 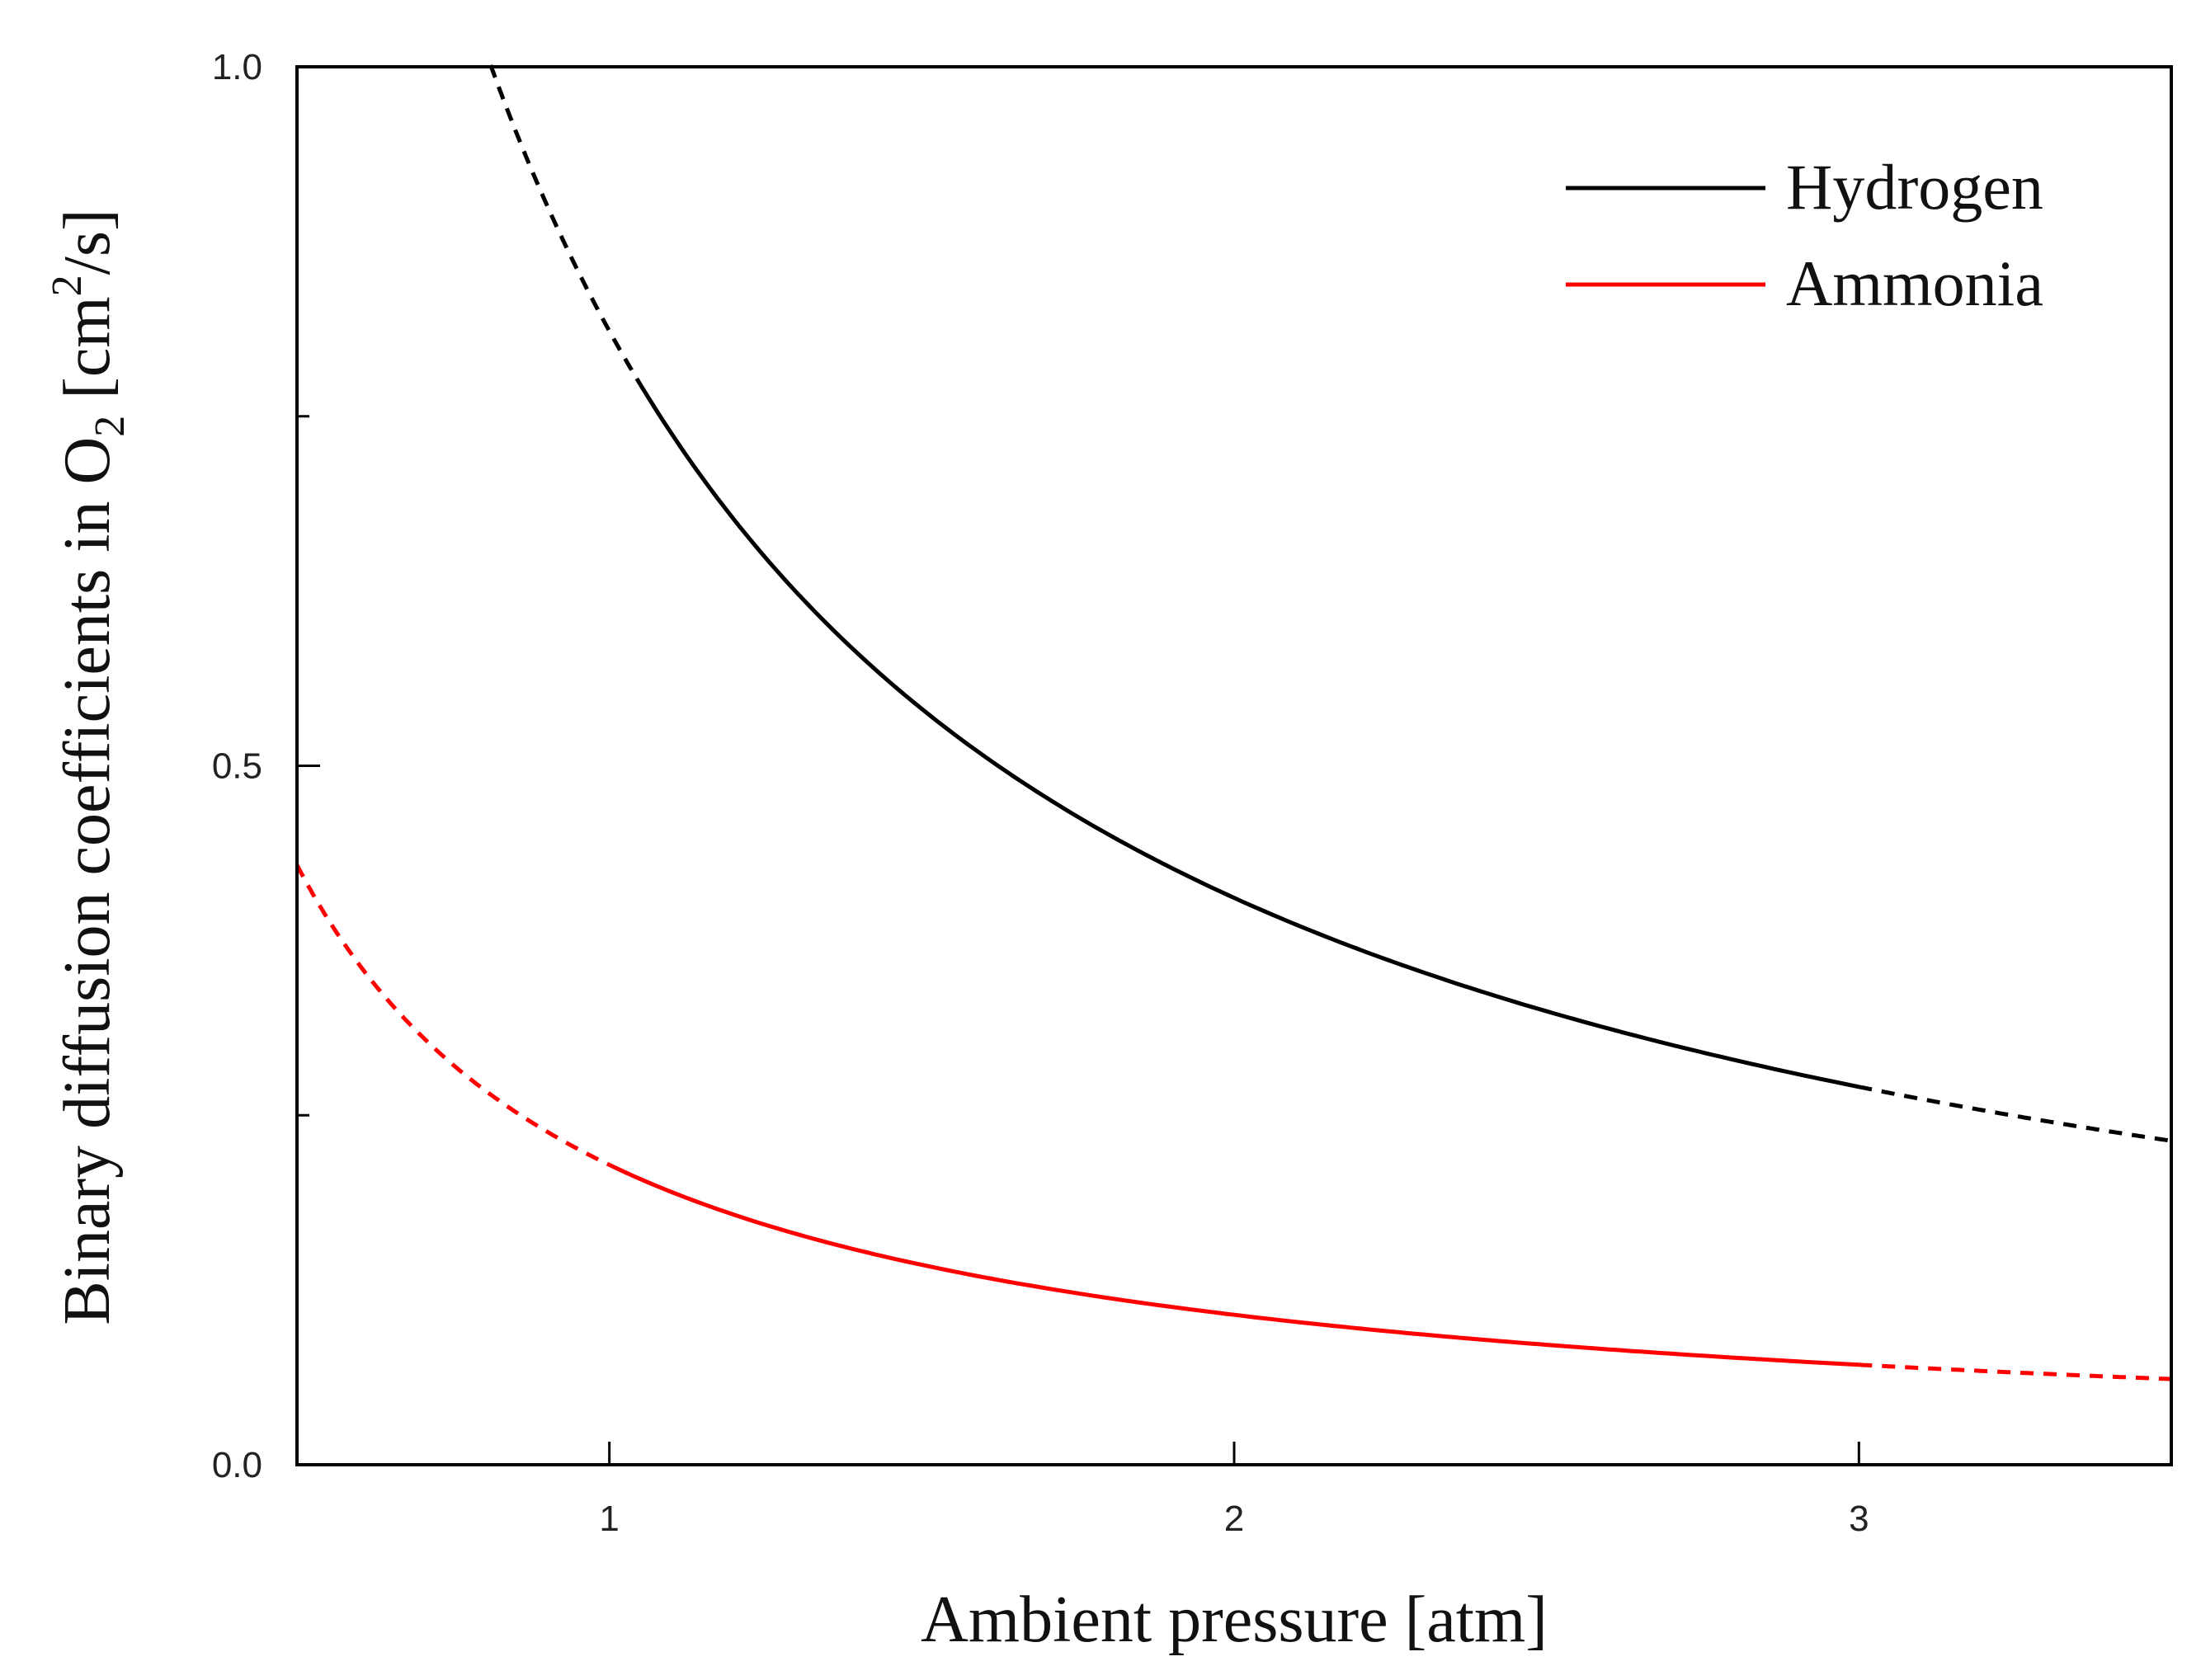 I want to click on x-axis-ticks: 1 2 3, so click(x=1234, y=1490).